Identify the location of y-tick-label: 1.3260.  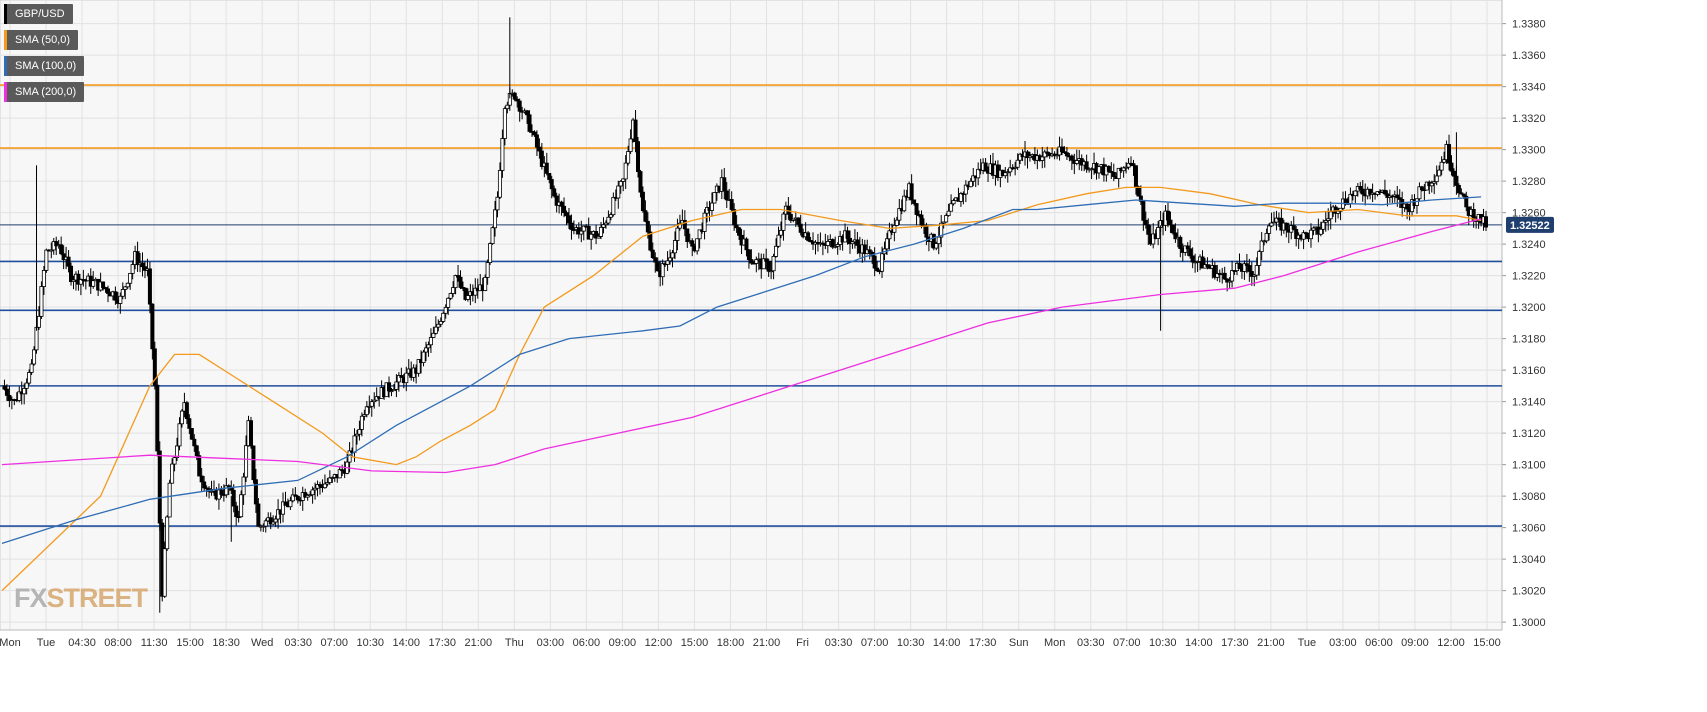
(1529, 214).